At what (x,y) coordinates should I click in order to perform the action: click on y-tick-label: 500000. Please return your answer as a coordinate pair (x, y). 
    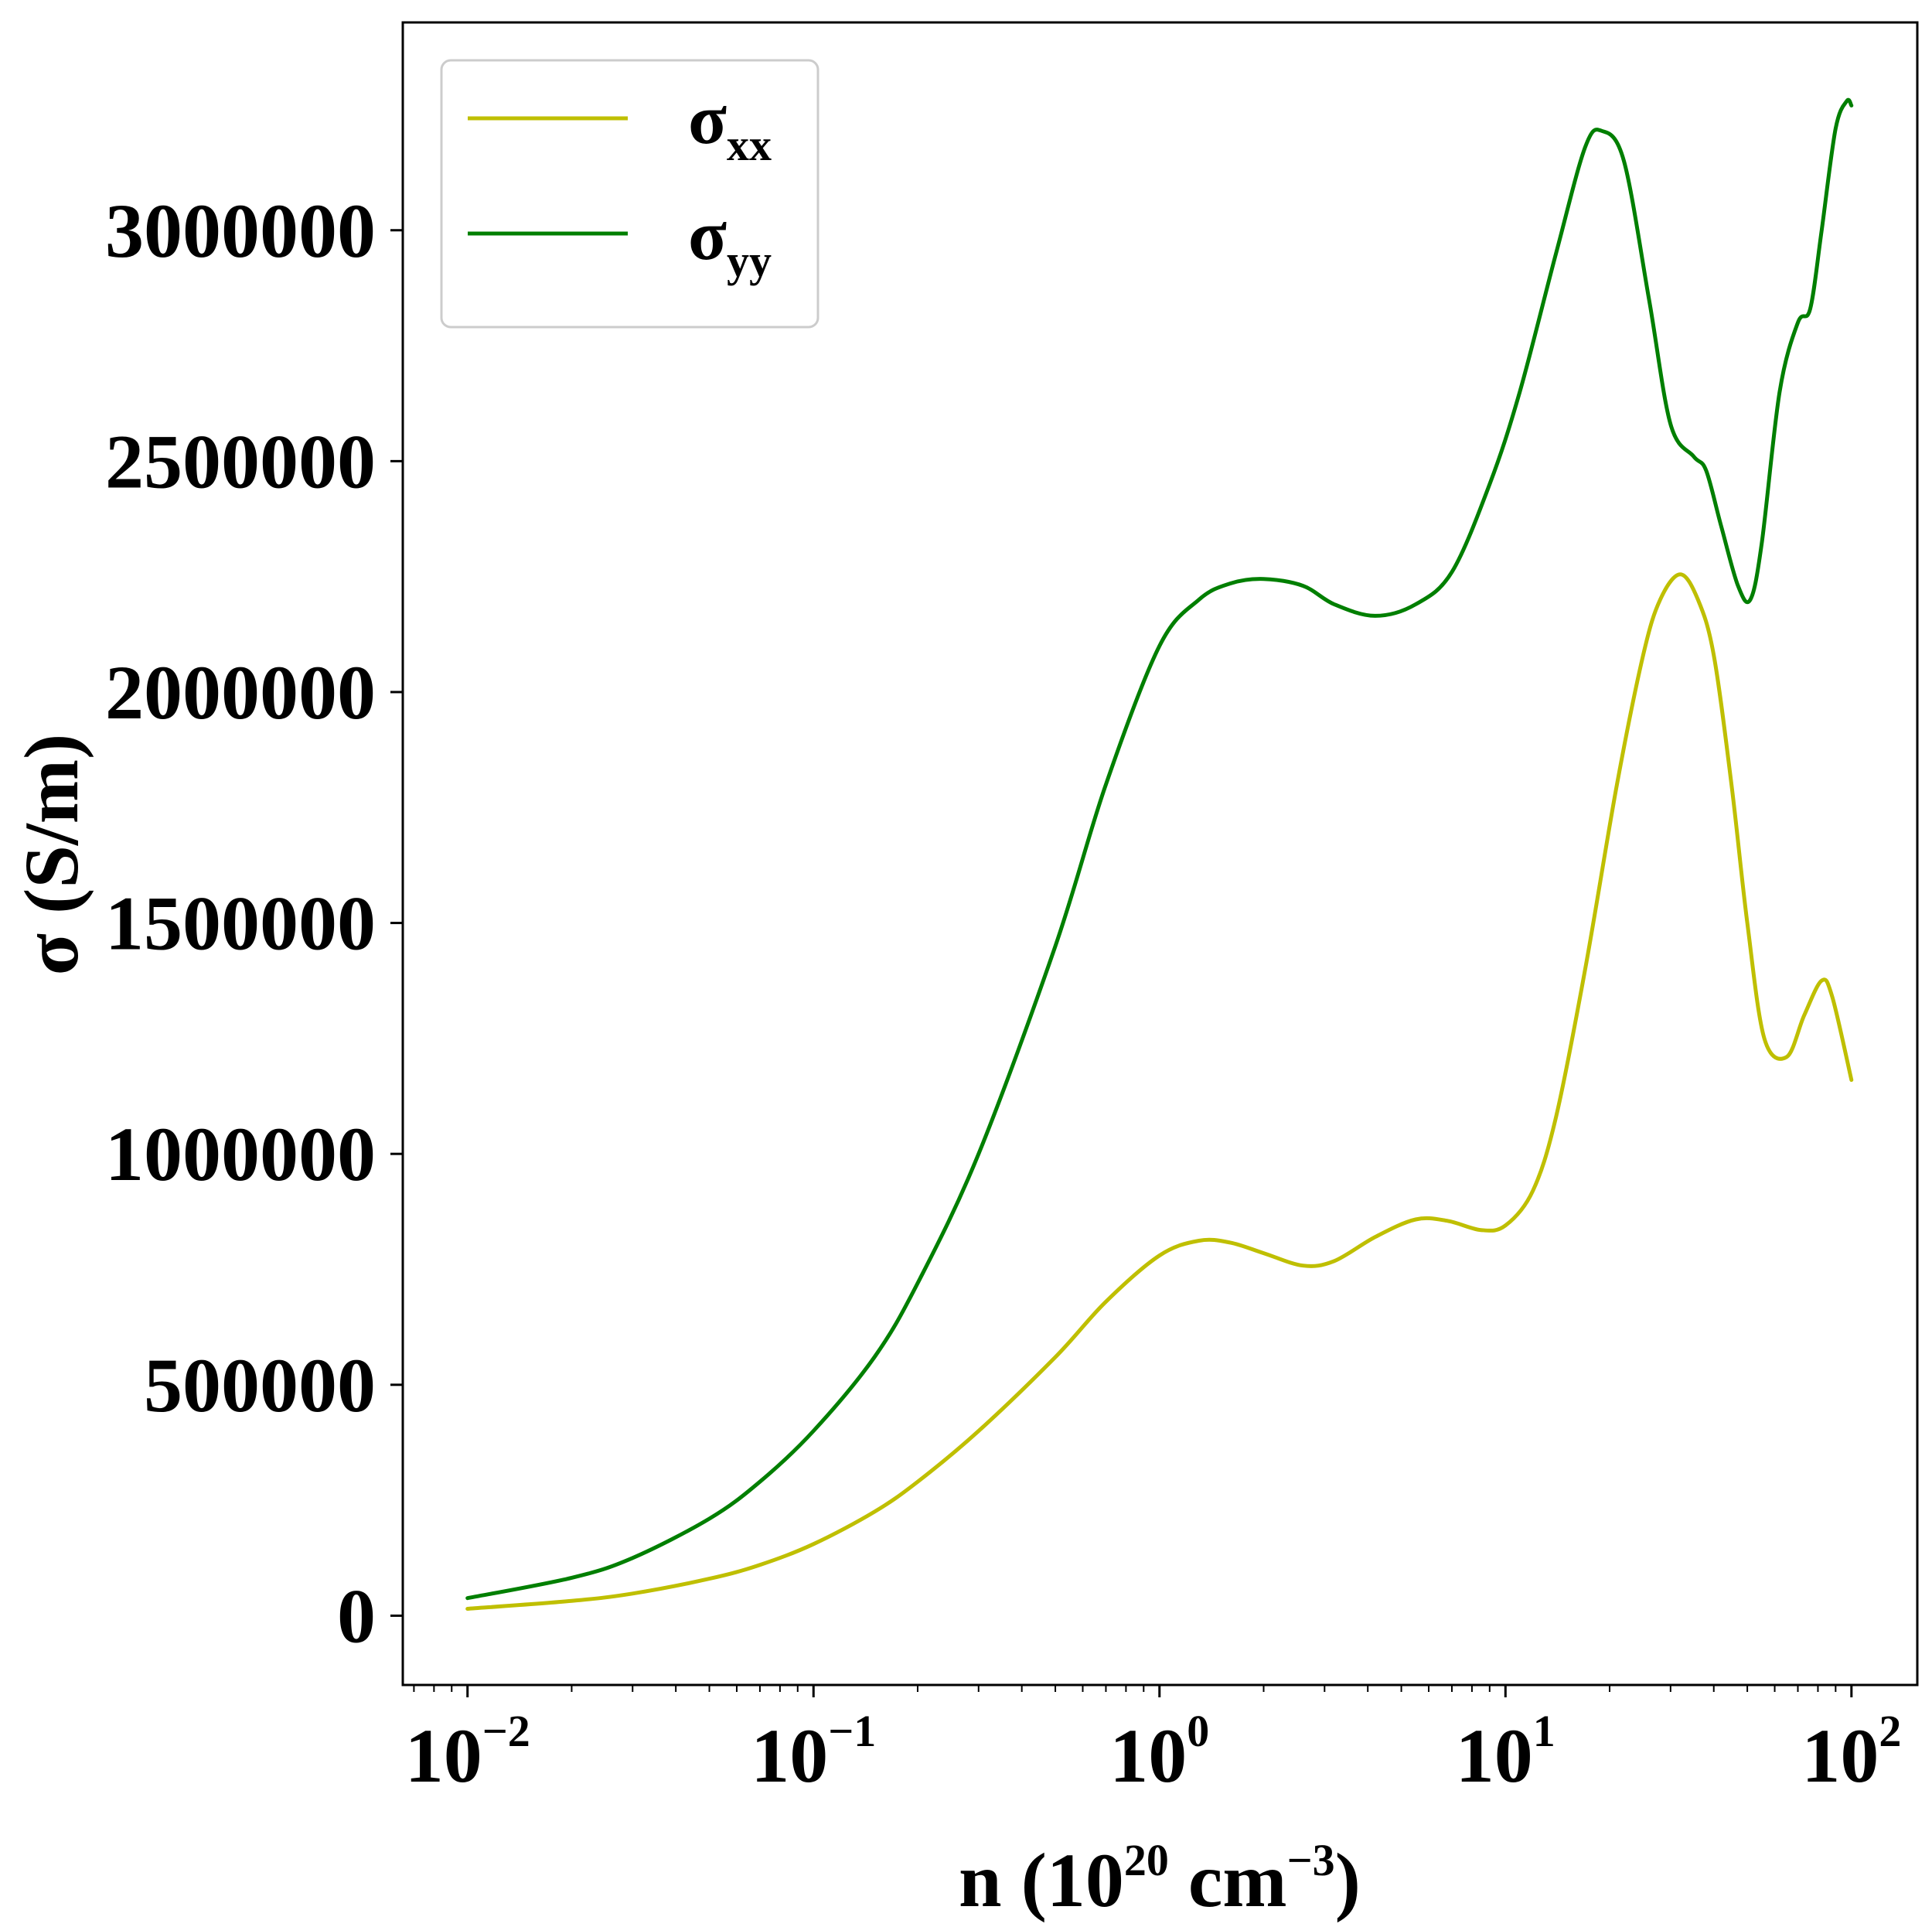
    Looking at the image, I should click on (260, 1385).